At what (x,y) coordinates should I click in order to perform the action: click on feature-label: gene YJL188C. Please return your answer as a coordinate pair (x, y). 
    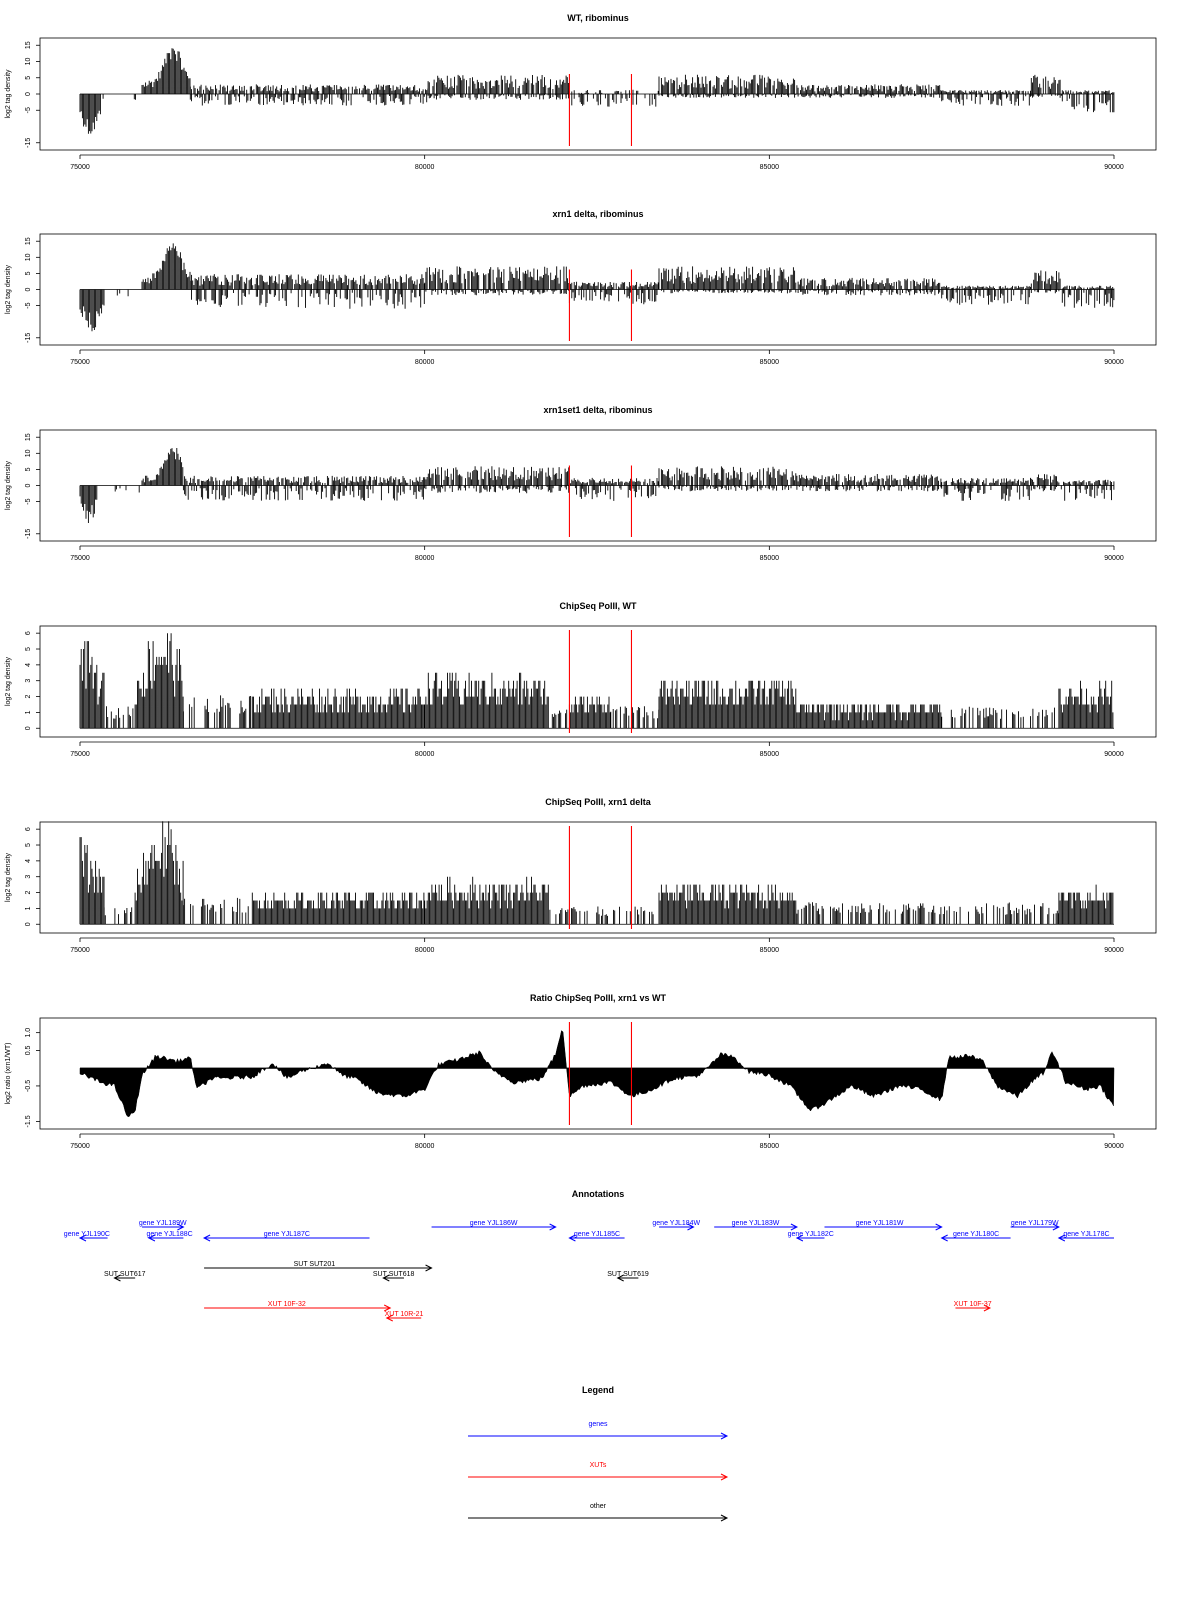
    Looking at the image, I should click on (170, 1234).